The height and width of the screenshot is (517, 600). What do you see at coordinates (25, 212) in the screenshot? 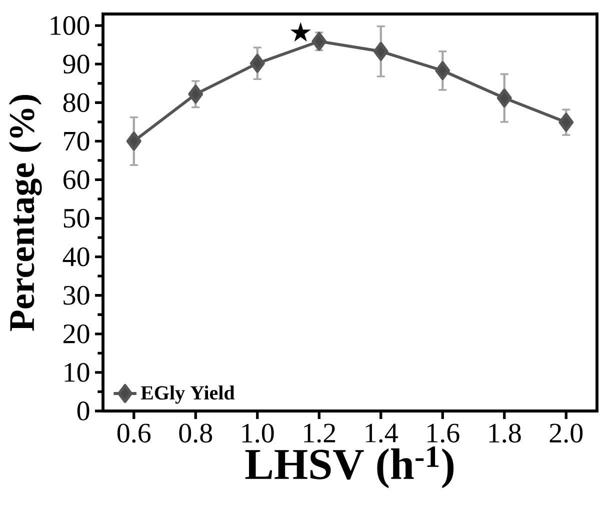
I see `y-axis-title: Percentage (%)` at bounding box center [25, 212].